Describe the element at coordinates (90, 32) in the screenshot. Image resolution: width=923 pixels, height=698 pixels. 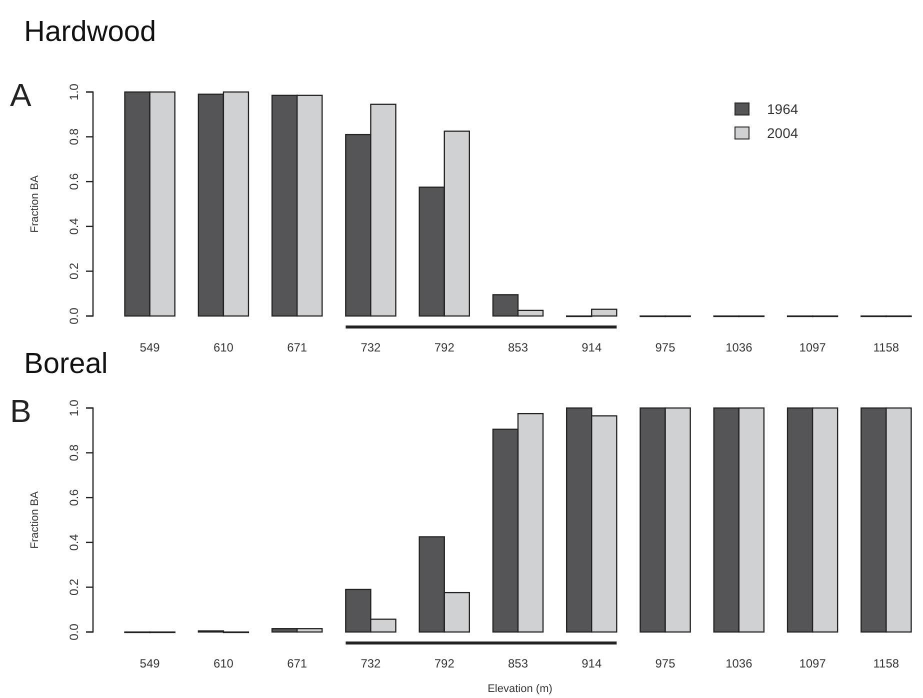
I see `chart-title: Hardwood` at that location.